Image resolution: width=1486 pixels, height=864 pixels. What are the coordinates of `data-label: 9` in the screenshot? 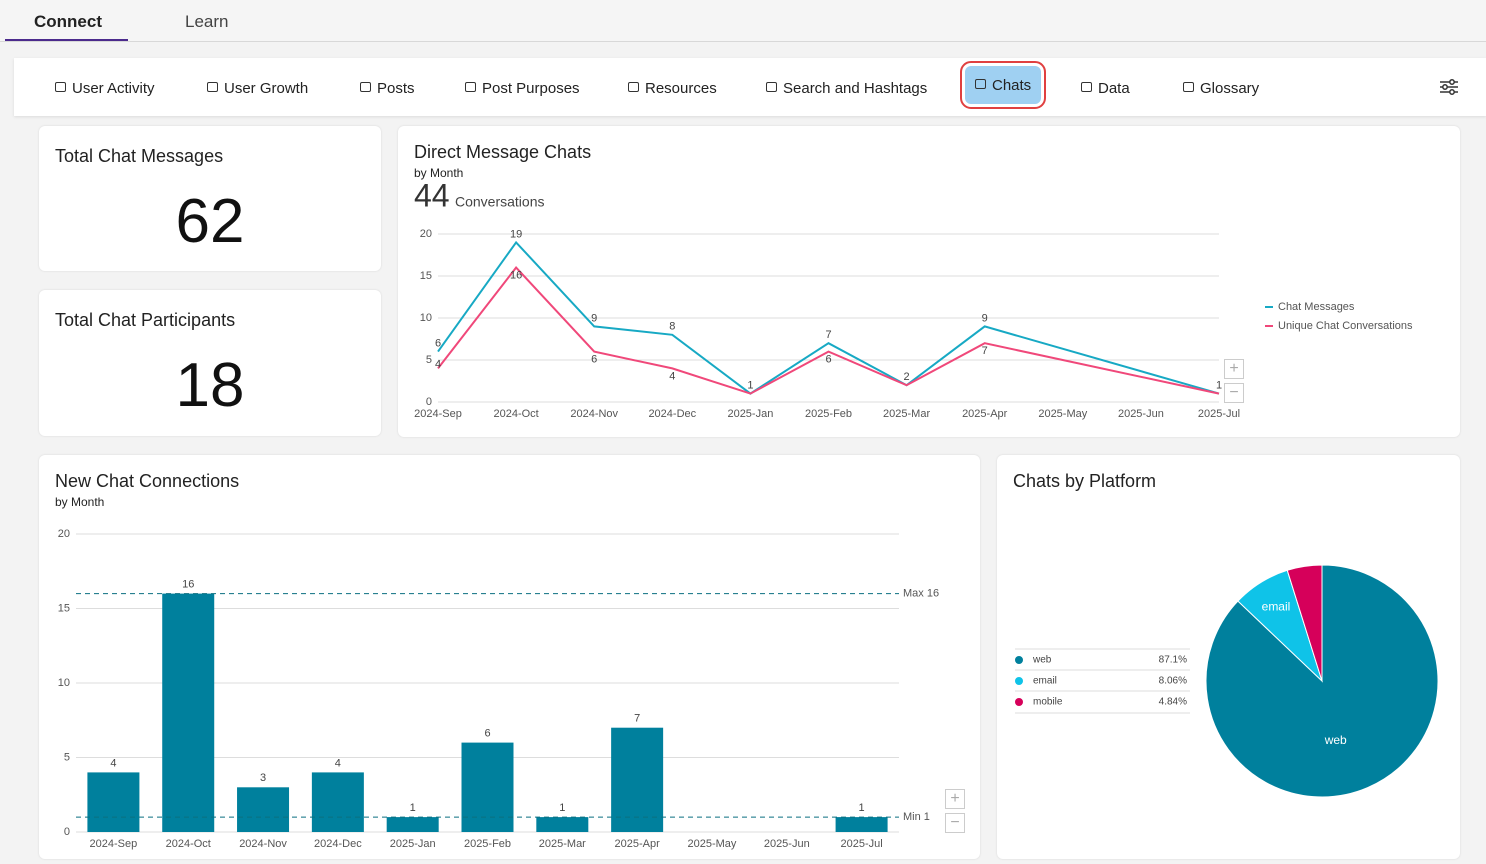 It's located at (985, 318).